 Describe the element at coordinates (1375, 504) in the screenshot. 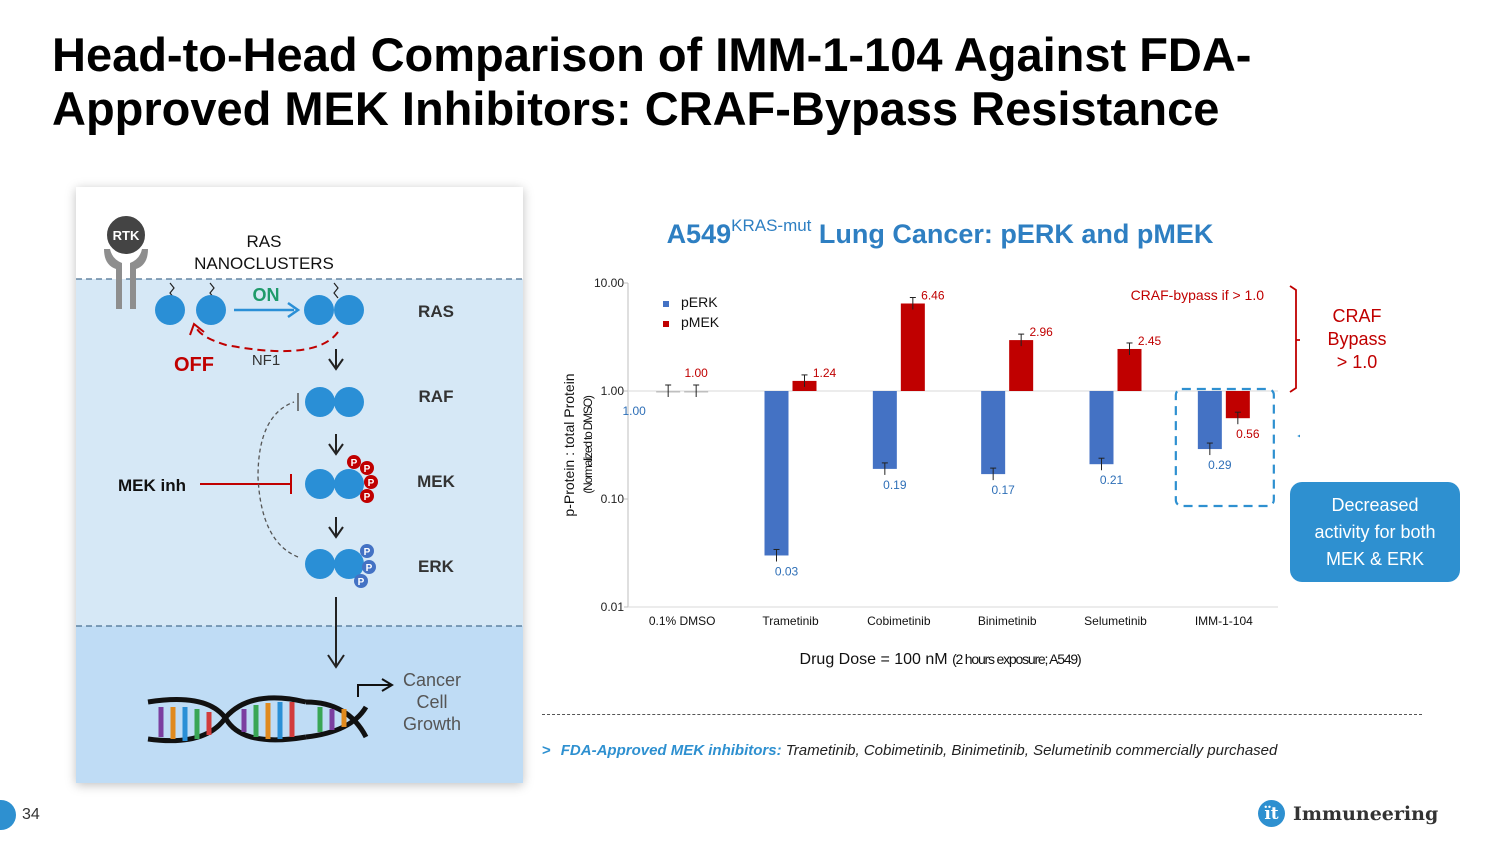

I see `callout-line1: Decreased` at that location.